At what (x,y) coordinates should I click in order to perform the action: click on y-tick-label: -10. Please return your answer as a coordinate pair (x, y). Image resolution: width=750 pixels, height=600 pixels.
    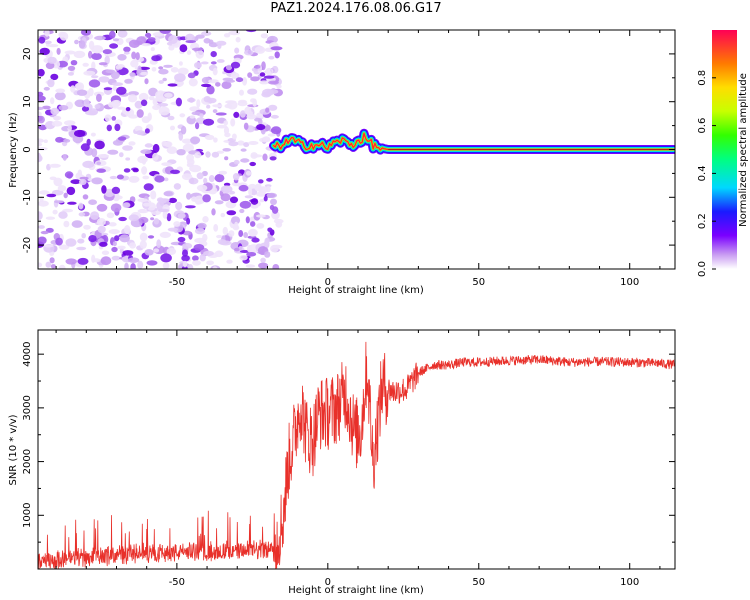
    Looking at the image, I should click on (27, 197).